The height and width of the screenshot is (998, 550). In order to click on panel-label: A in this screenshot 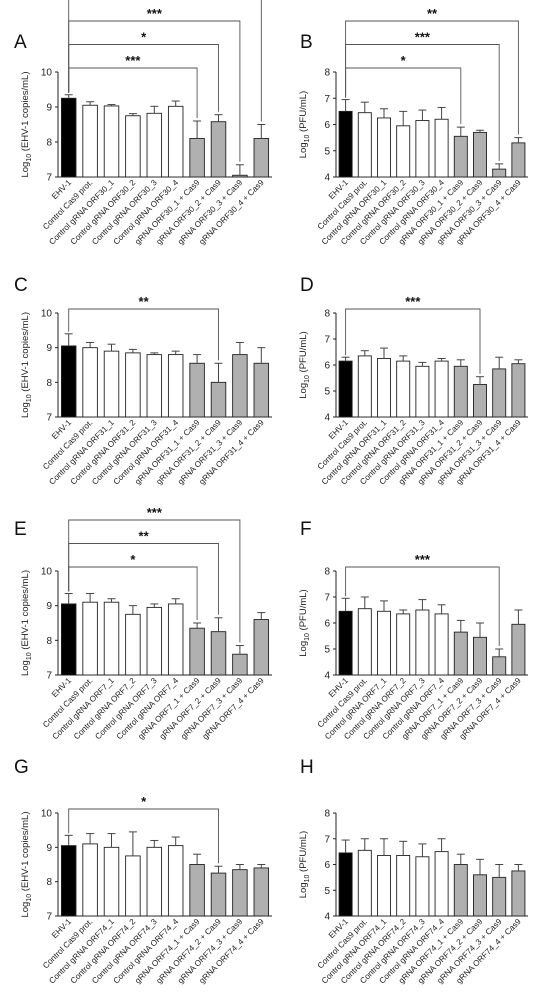, I will do `click(20, 42)`.